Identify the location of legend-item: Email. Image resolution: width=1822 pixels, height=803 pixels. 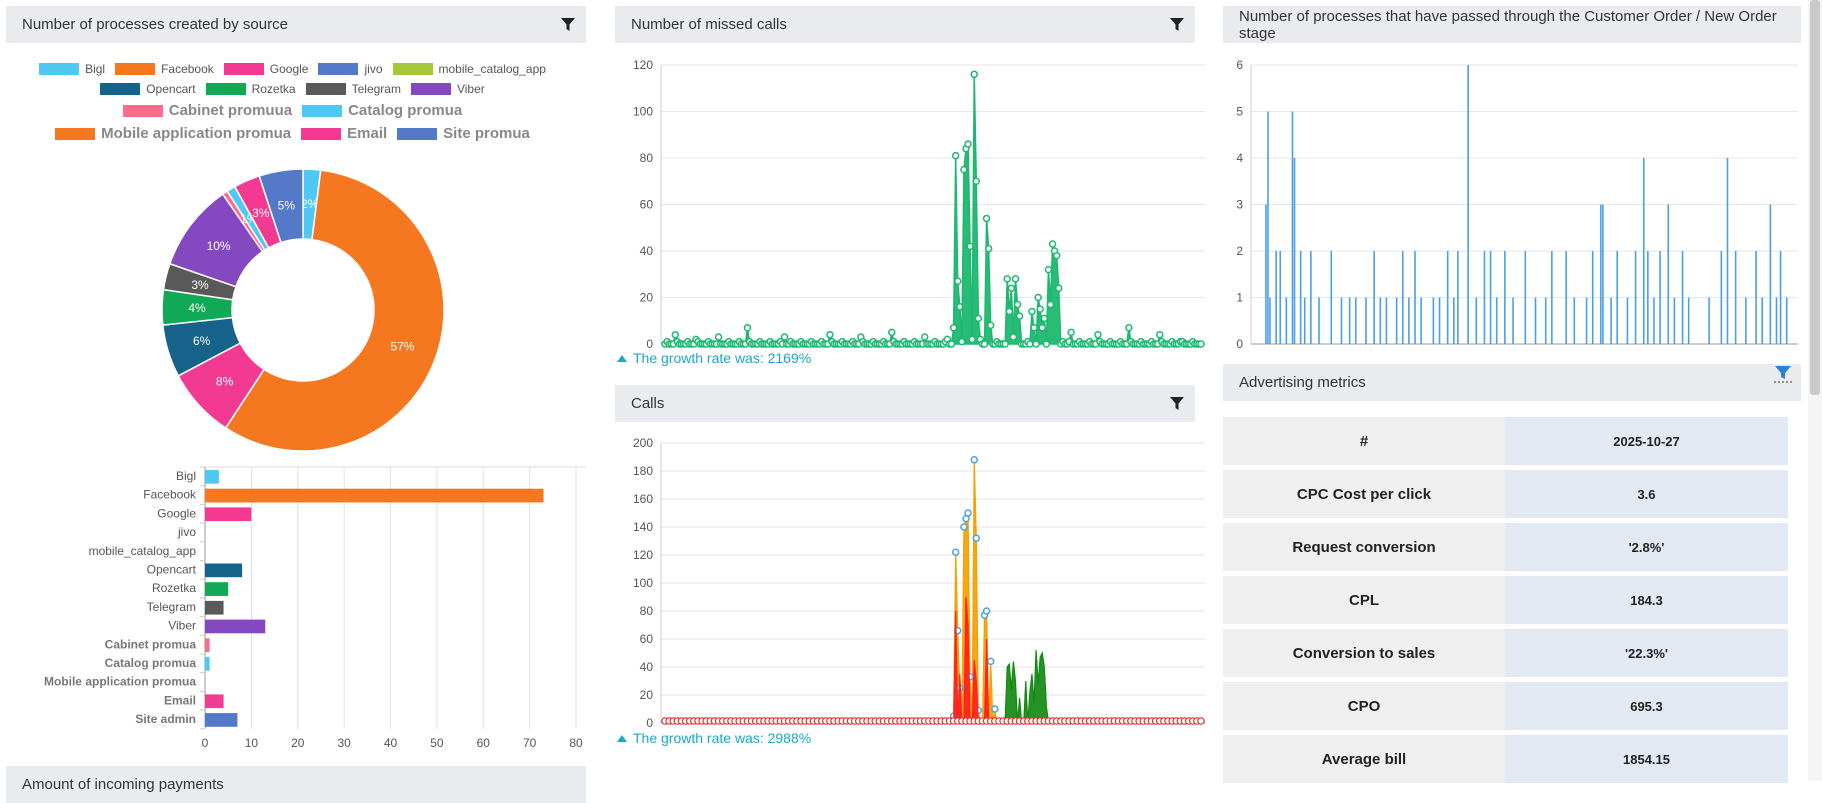
(344, 133).